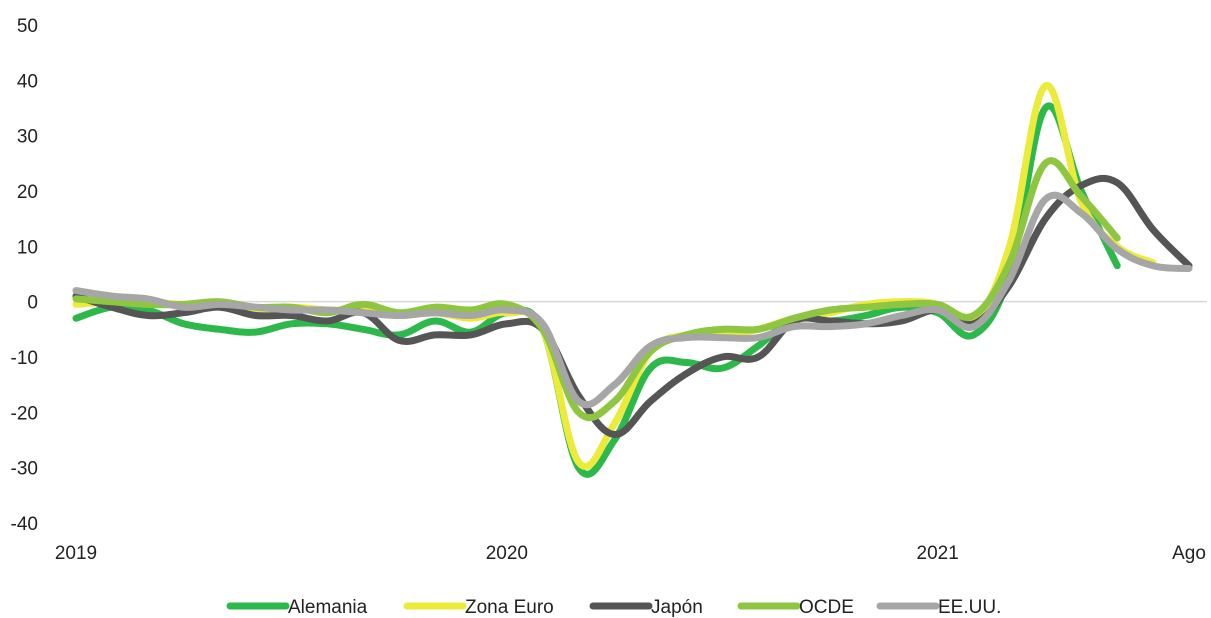 This screenshot has width=1211, height=618. I want to click on legend-label: Zona Euro, so click(509, 607).